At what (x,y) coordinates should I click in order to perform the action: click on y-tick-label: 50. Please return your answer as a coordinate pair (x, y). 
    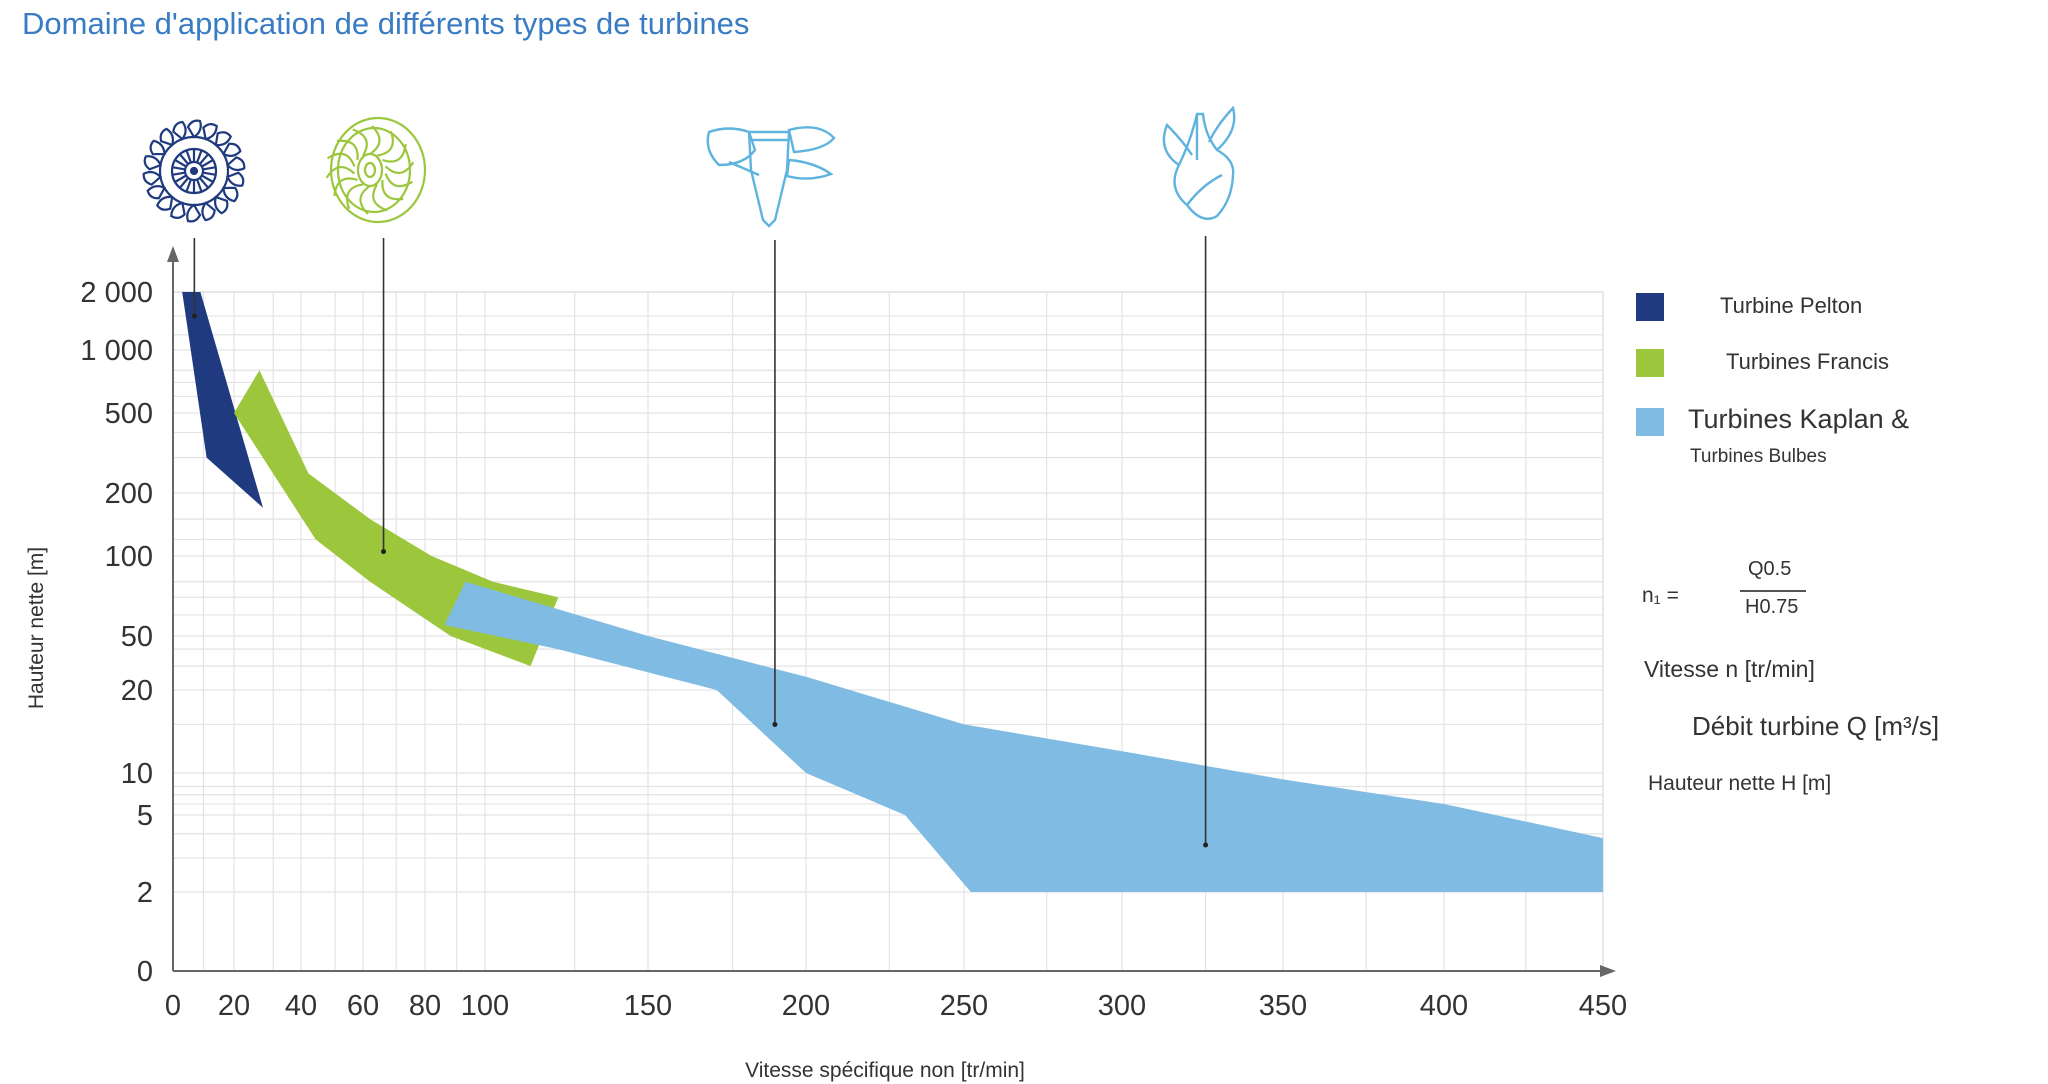
    Looking at the image, I should click on (137, 637).